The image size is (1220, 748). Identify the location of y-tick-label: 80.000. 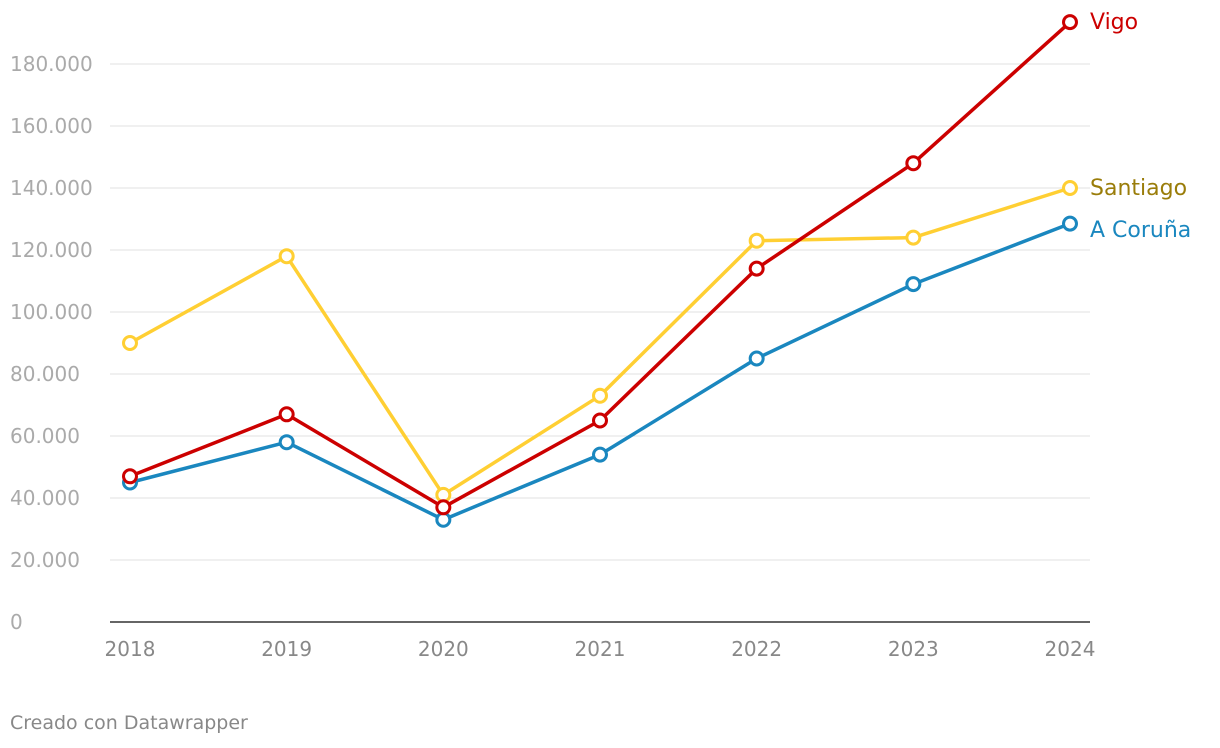
(45, 374).